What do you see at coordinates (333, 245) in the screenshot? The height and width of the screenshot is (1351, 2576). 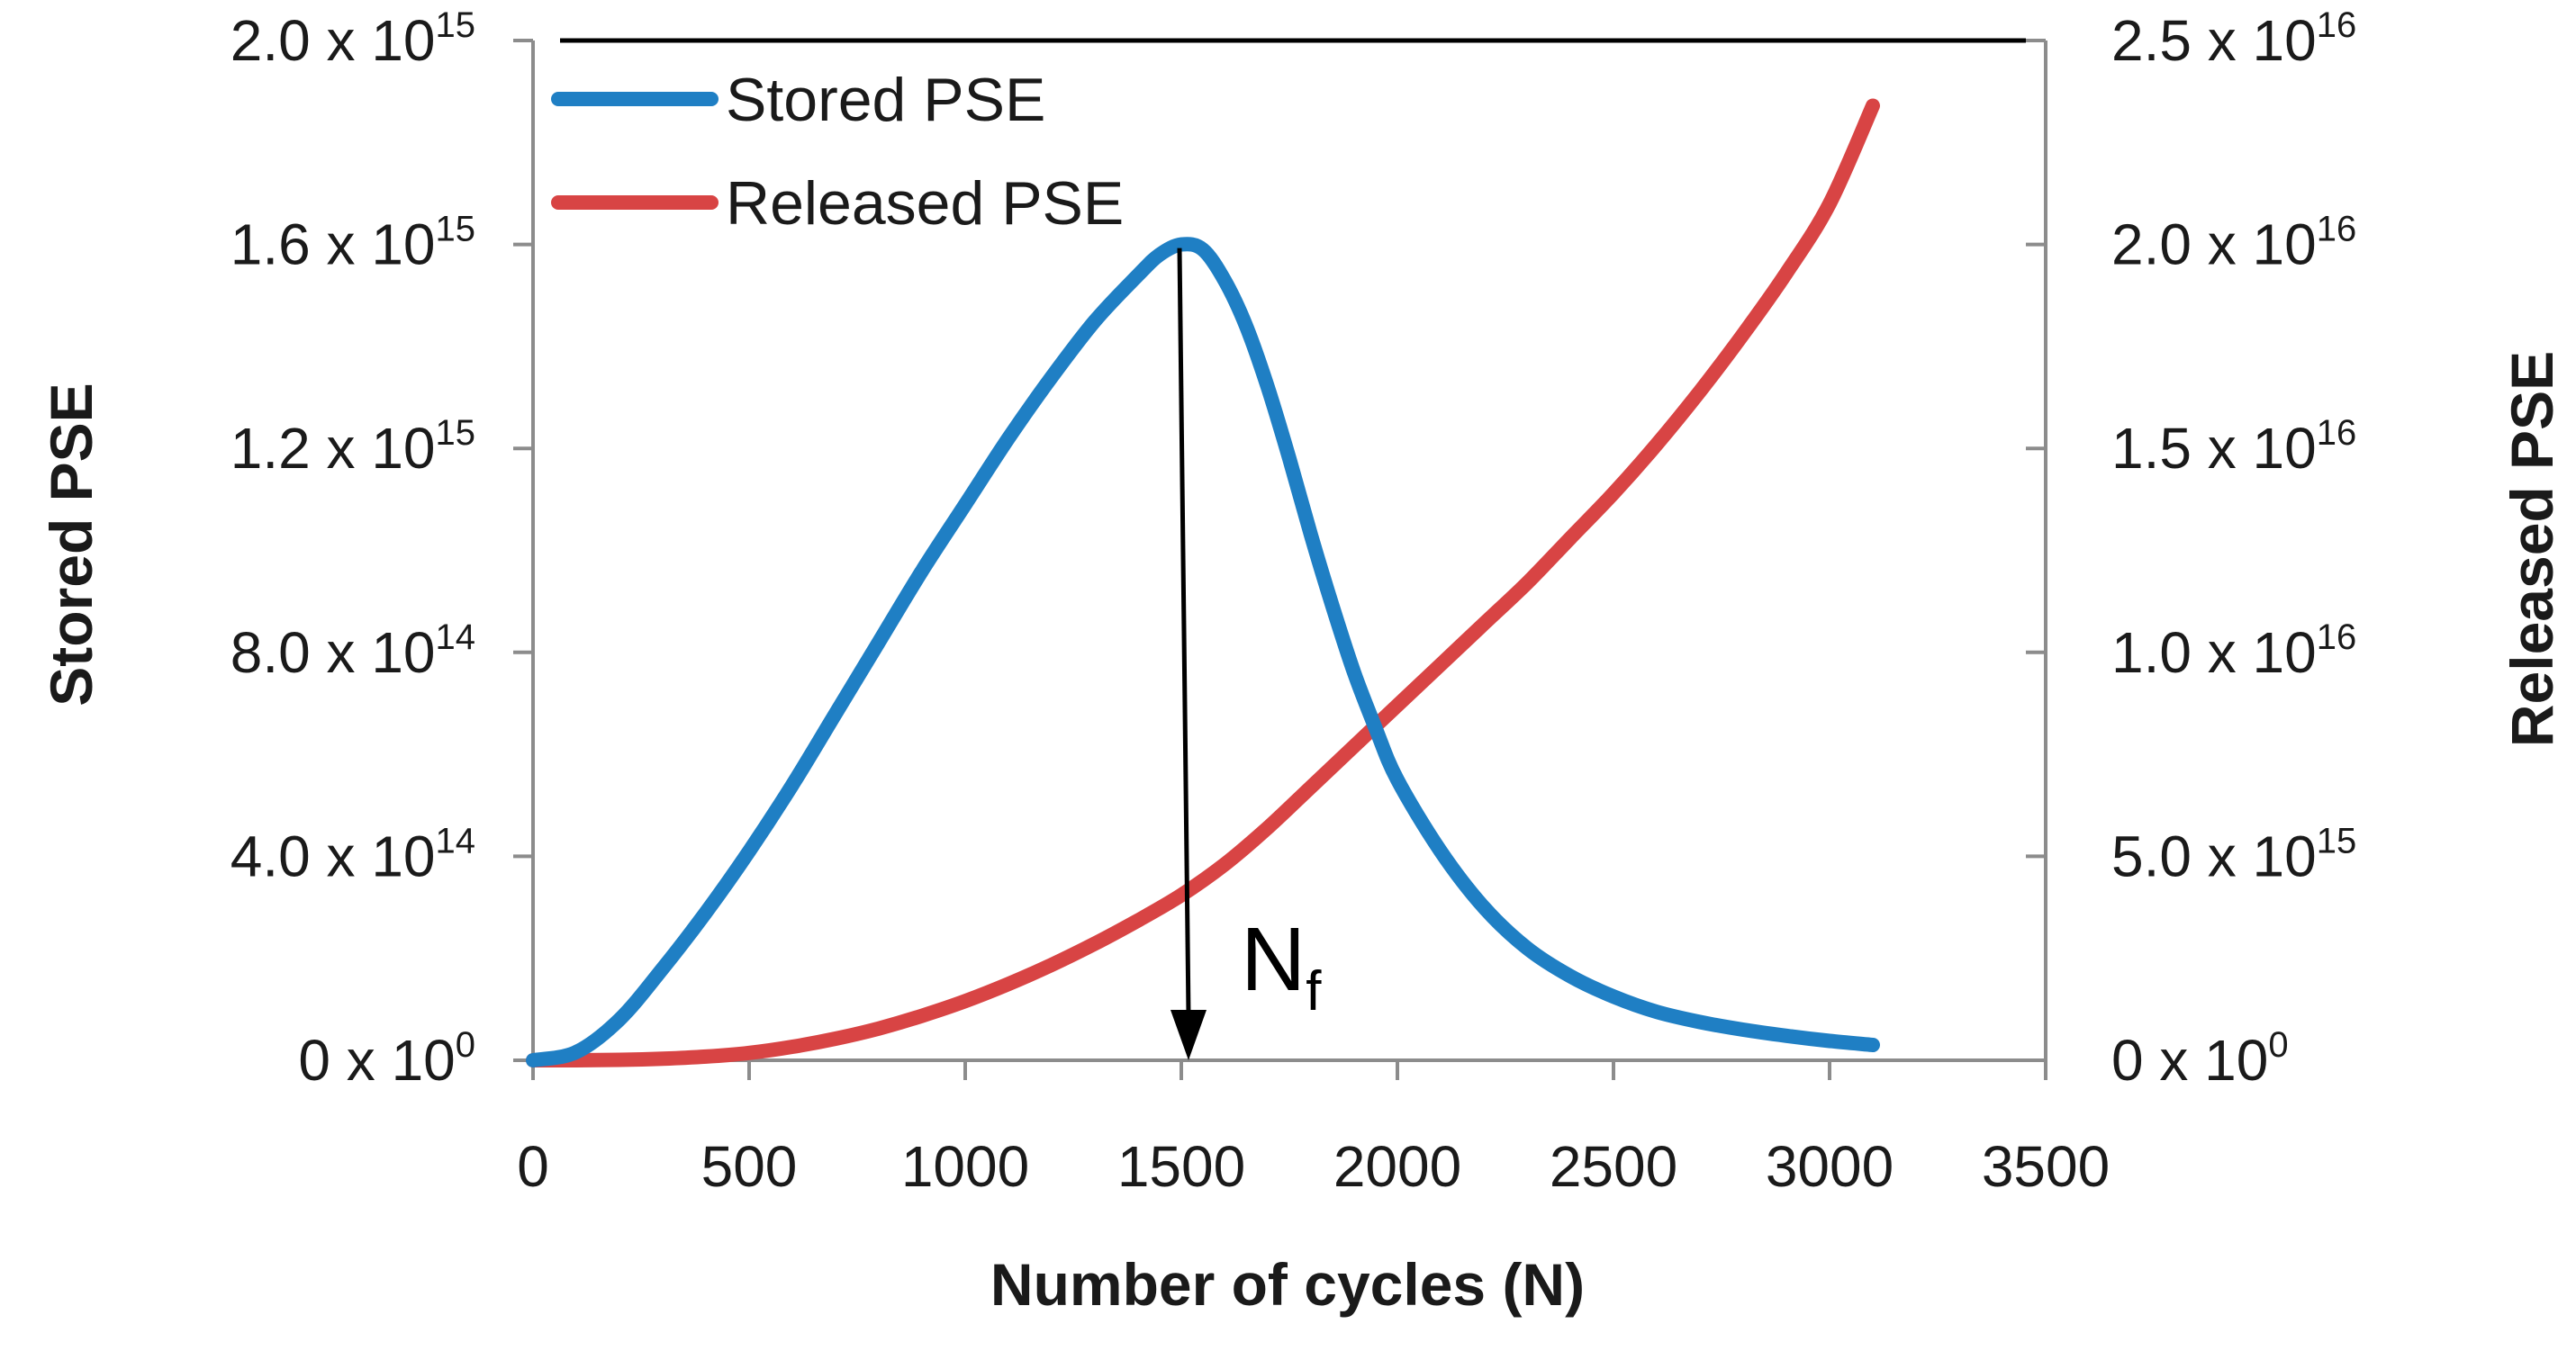 I see `left-y-tick-label-mantissa: 1.6 x 10` at bounding box center [333, 245].